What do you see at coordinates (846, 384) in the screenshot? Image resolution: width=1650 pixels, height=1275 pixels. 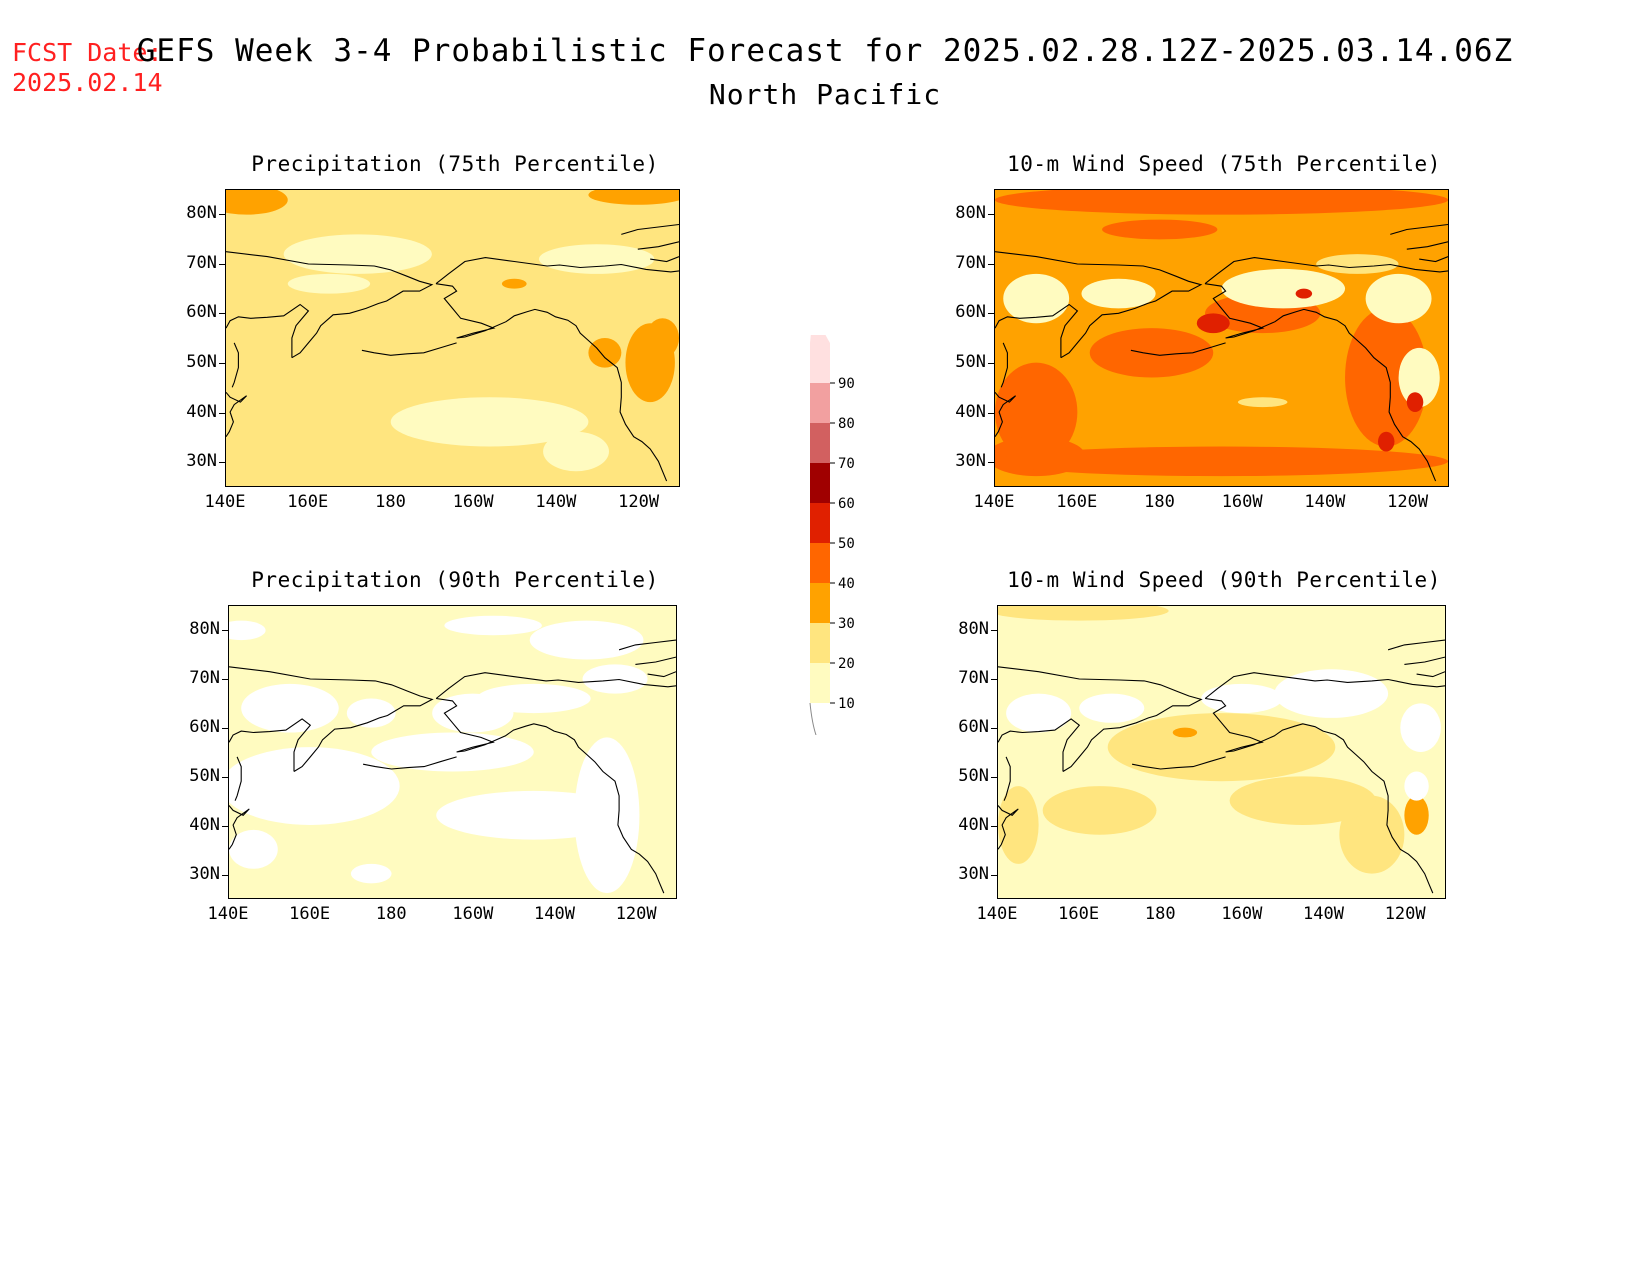 I see `colorbar-label: 90` at bounding box center [846, 384].